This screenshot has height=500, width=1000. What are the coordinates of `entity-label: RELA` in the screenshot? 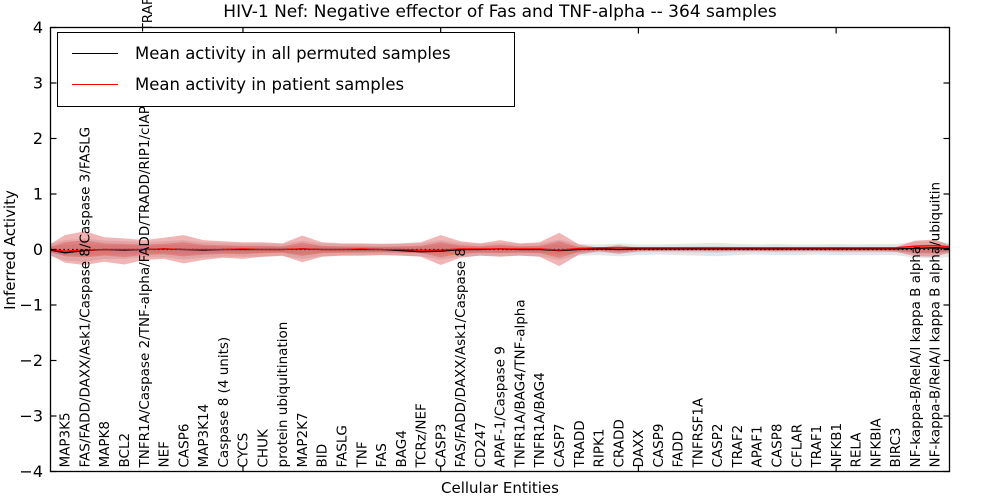 It's located at (857, 450).